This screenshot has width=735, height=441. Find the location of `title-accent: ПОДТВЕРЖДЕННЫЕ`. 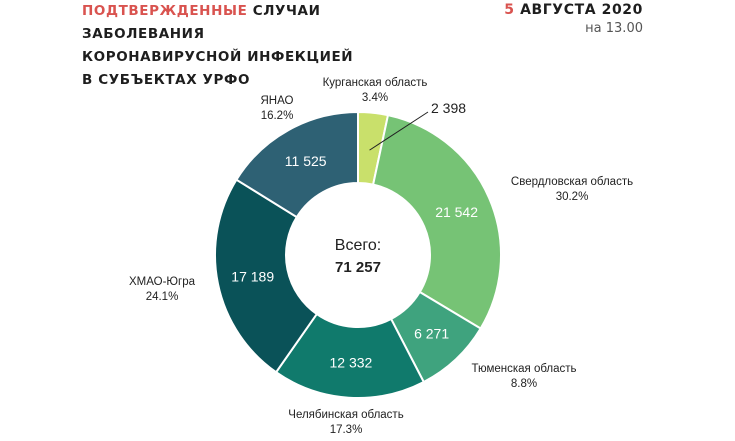

title-accent: ПОДТВЕРЖДЕННЫЕ is located at coordinates (165, 11).